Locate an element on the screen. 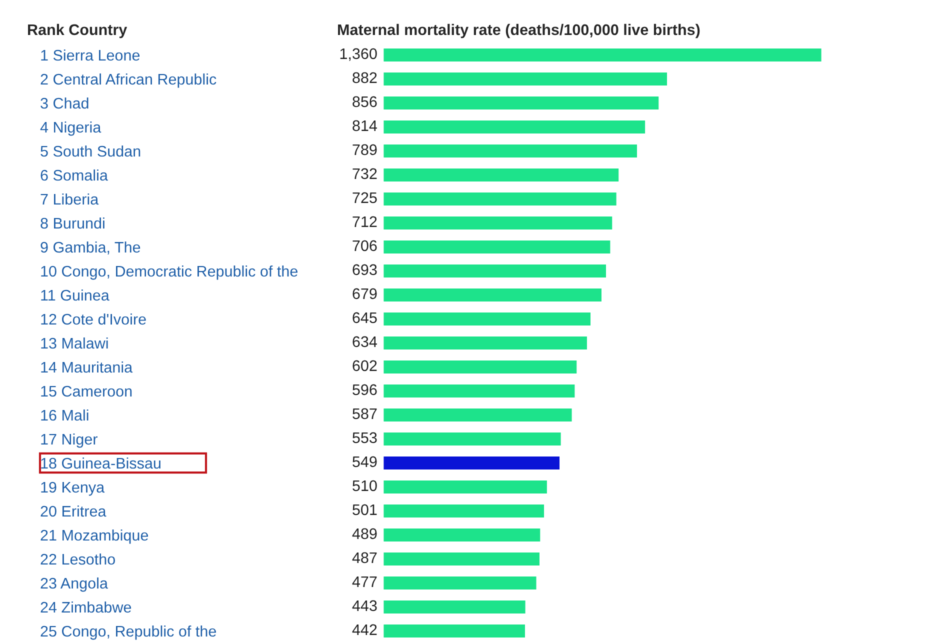  y-tick-label: 3 Chad is located at coordinates (64, 103).